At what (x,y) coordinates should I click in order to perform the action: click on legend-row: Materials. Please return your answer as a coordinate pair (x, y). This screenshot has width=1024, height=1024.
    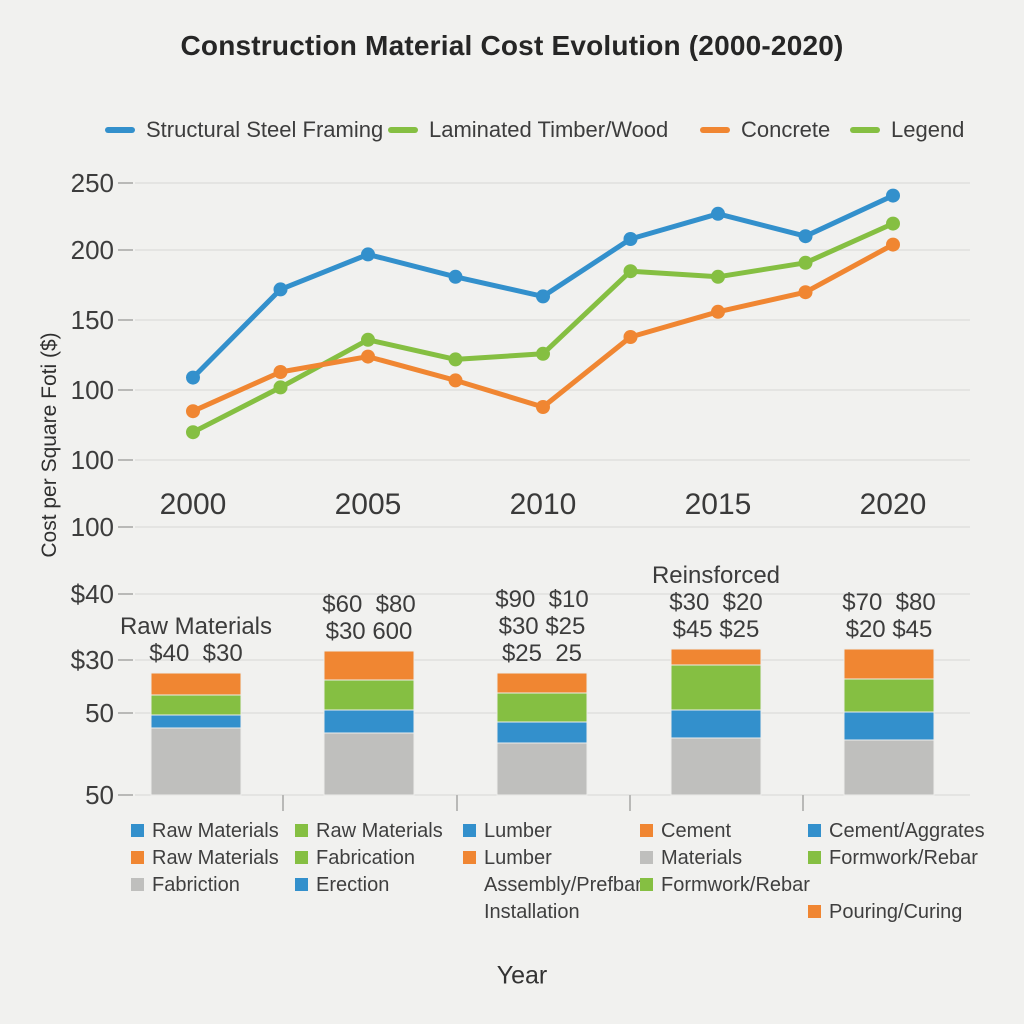
    Looking at the image, I should click on (725, 858).